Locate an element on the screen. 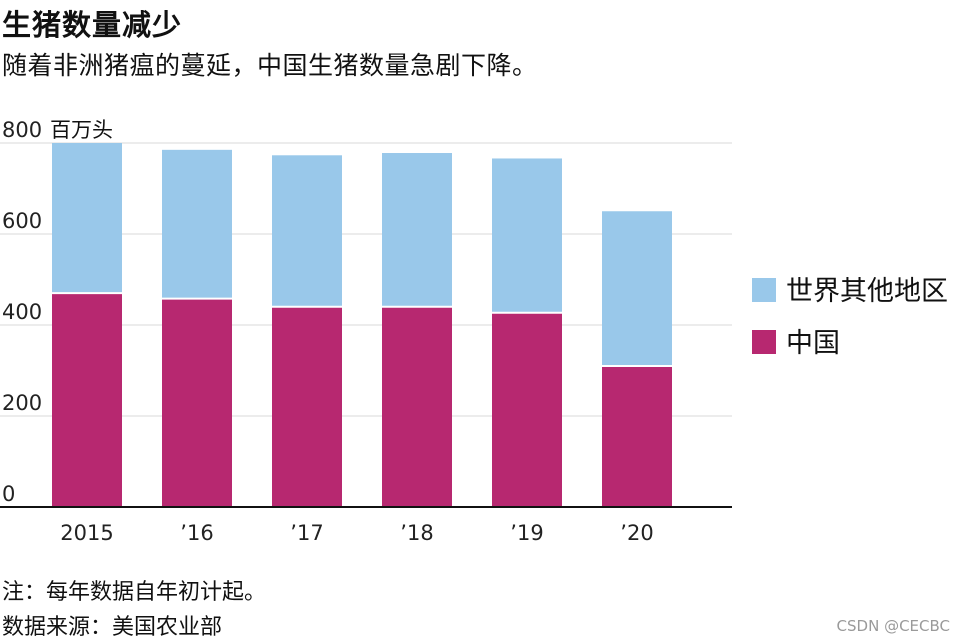 Image resolution: width=968 pixels, height=644 pixels. y-axis-unit-label: 百万头 is located at coordinates (81, 130).